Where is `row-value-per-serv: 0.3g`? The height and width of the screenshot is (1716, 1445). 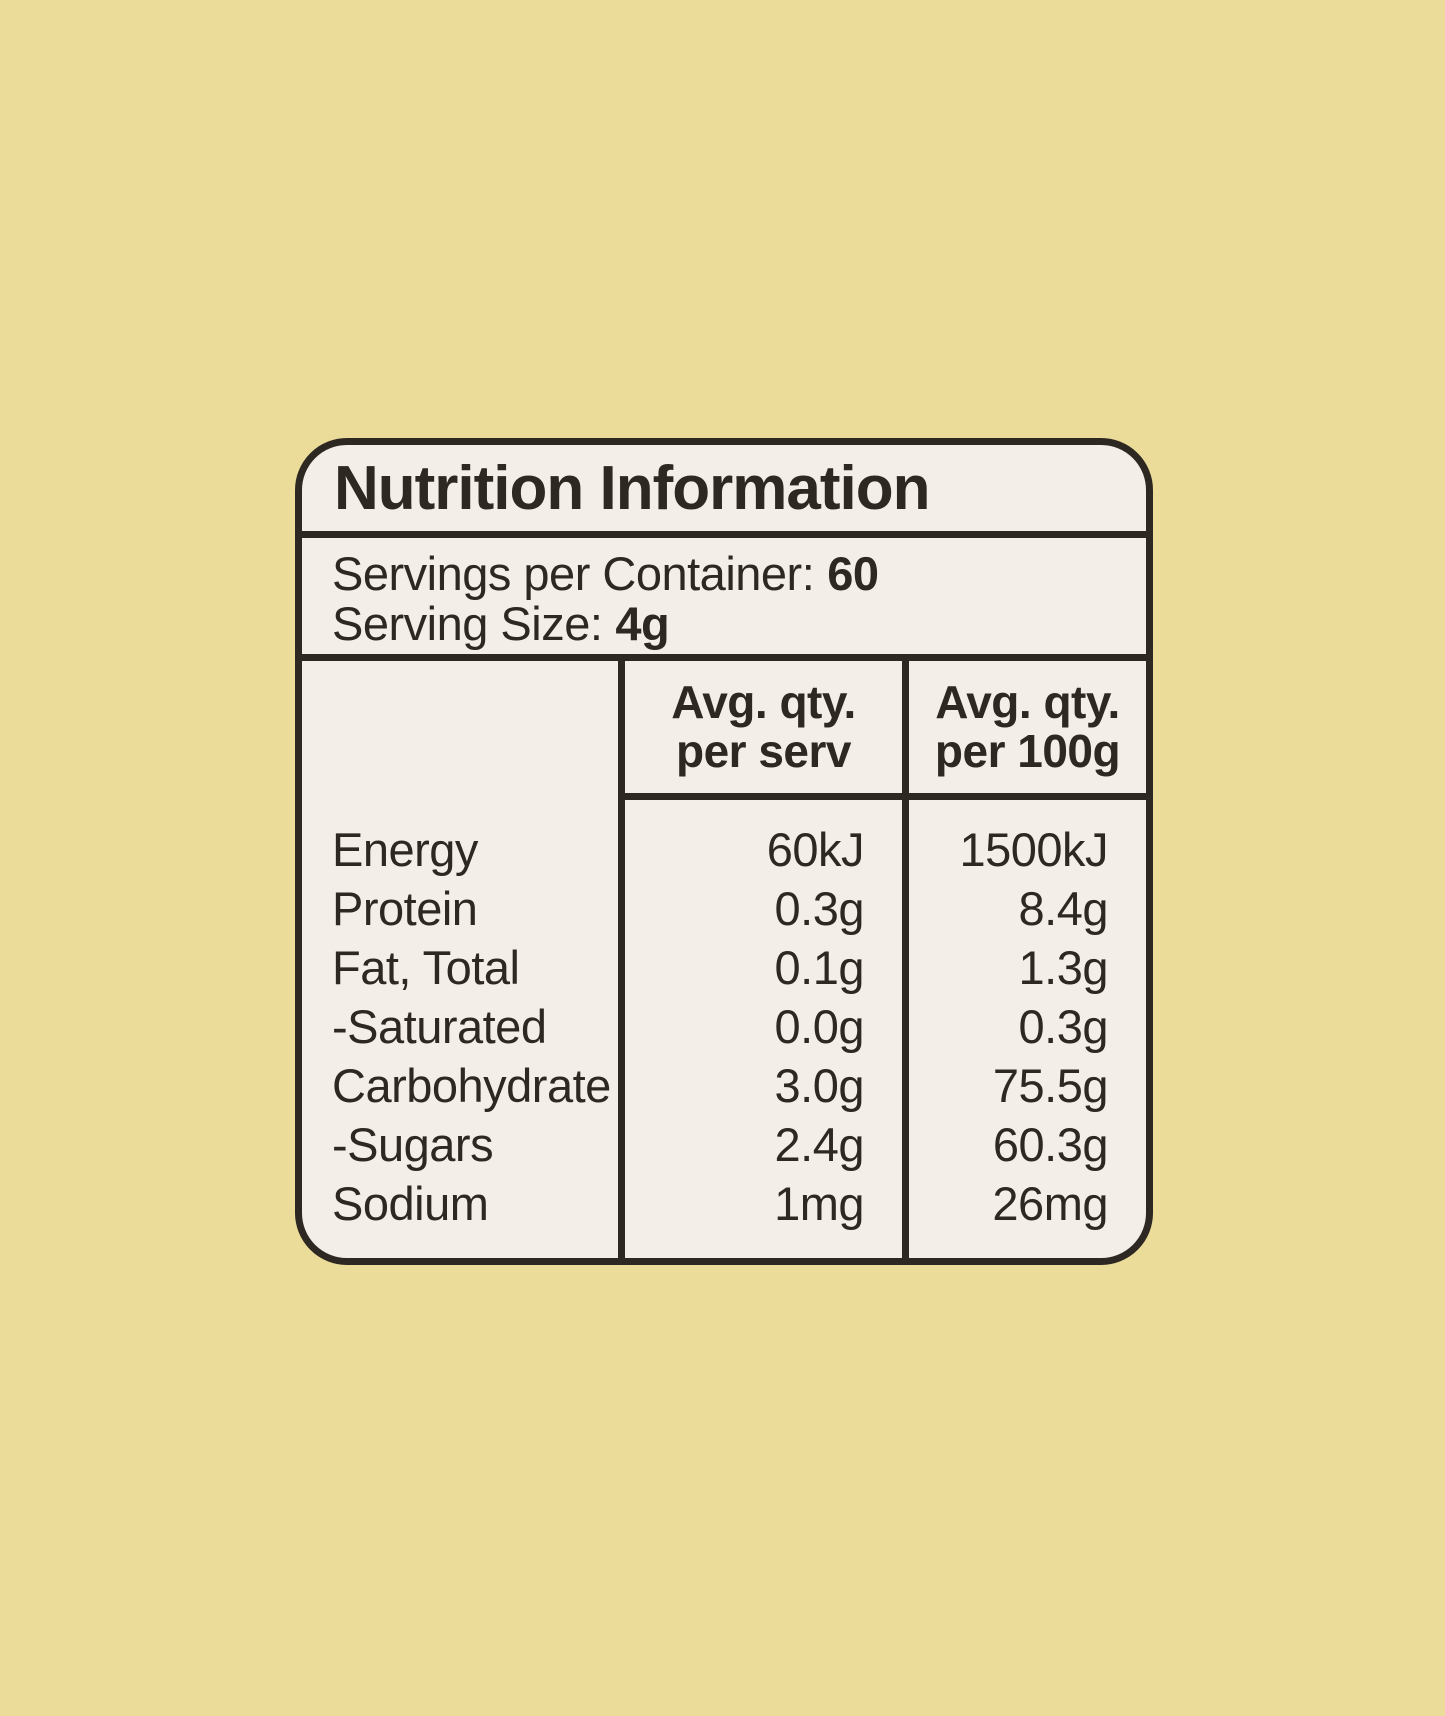
row-value-per-serv: 0.3g is located at coordinates (819, 908).